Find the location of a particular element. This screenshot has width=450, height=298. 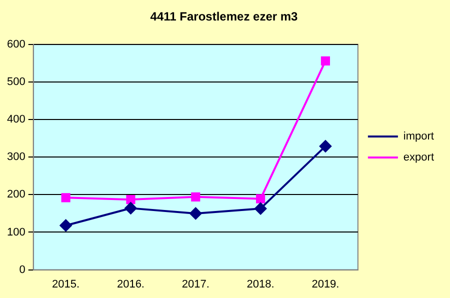

chart-title: 4411 Farostlemez ezer m3 is located at coordinates (224, 17).